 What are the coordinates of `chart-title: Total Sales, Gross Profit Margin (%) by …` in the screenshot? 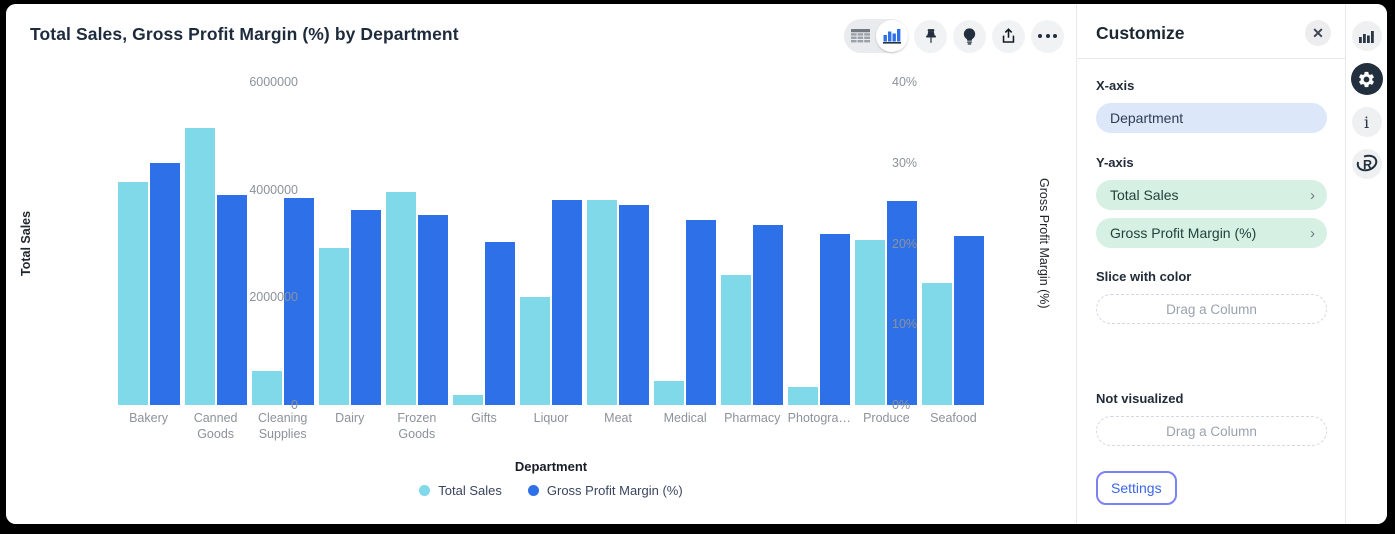 It's located at (244, 34).